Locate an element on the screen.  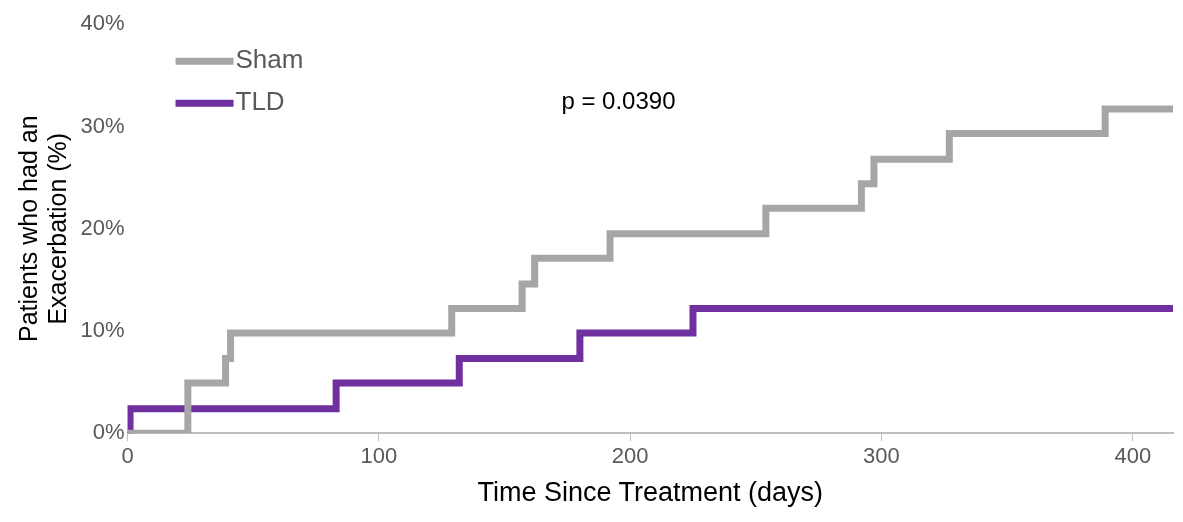
x-tick-label: 0 is located at coordinates (127, 456).